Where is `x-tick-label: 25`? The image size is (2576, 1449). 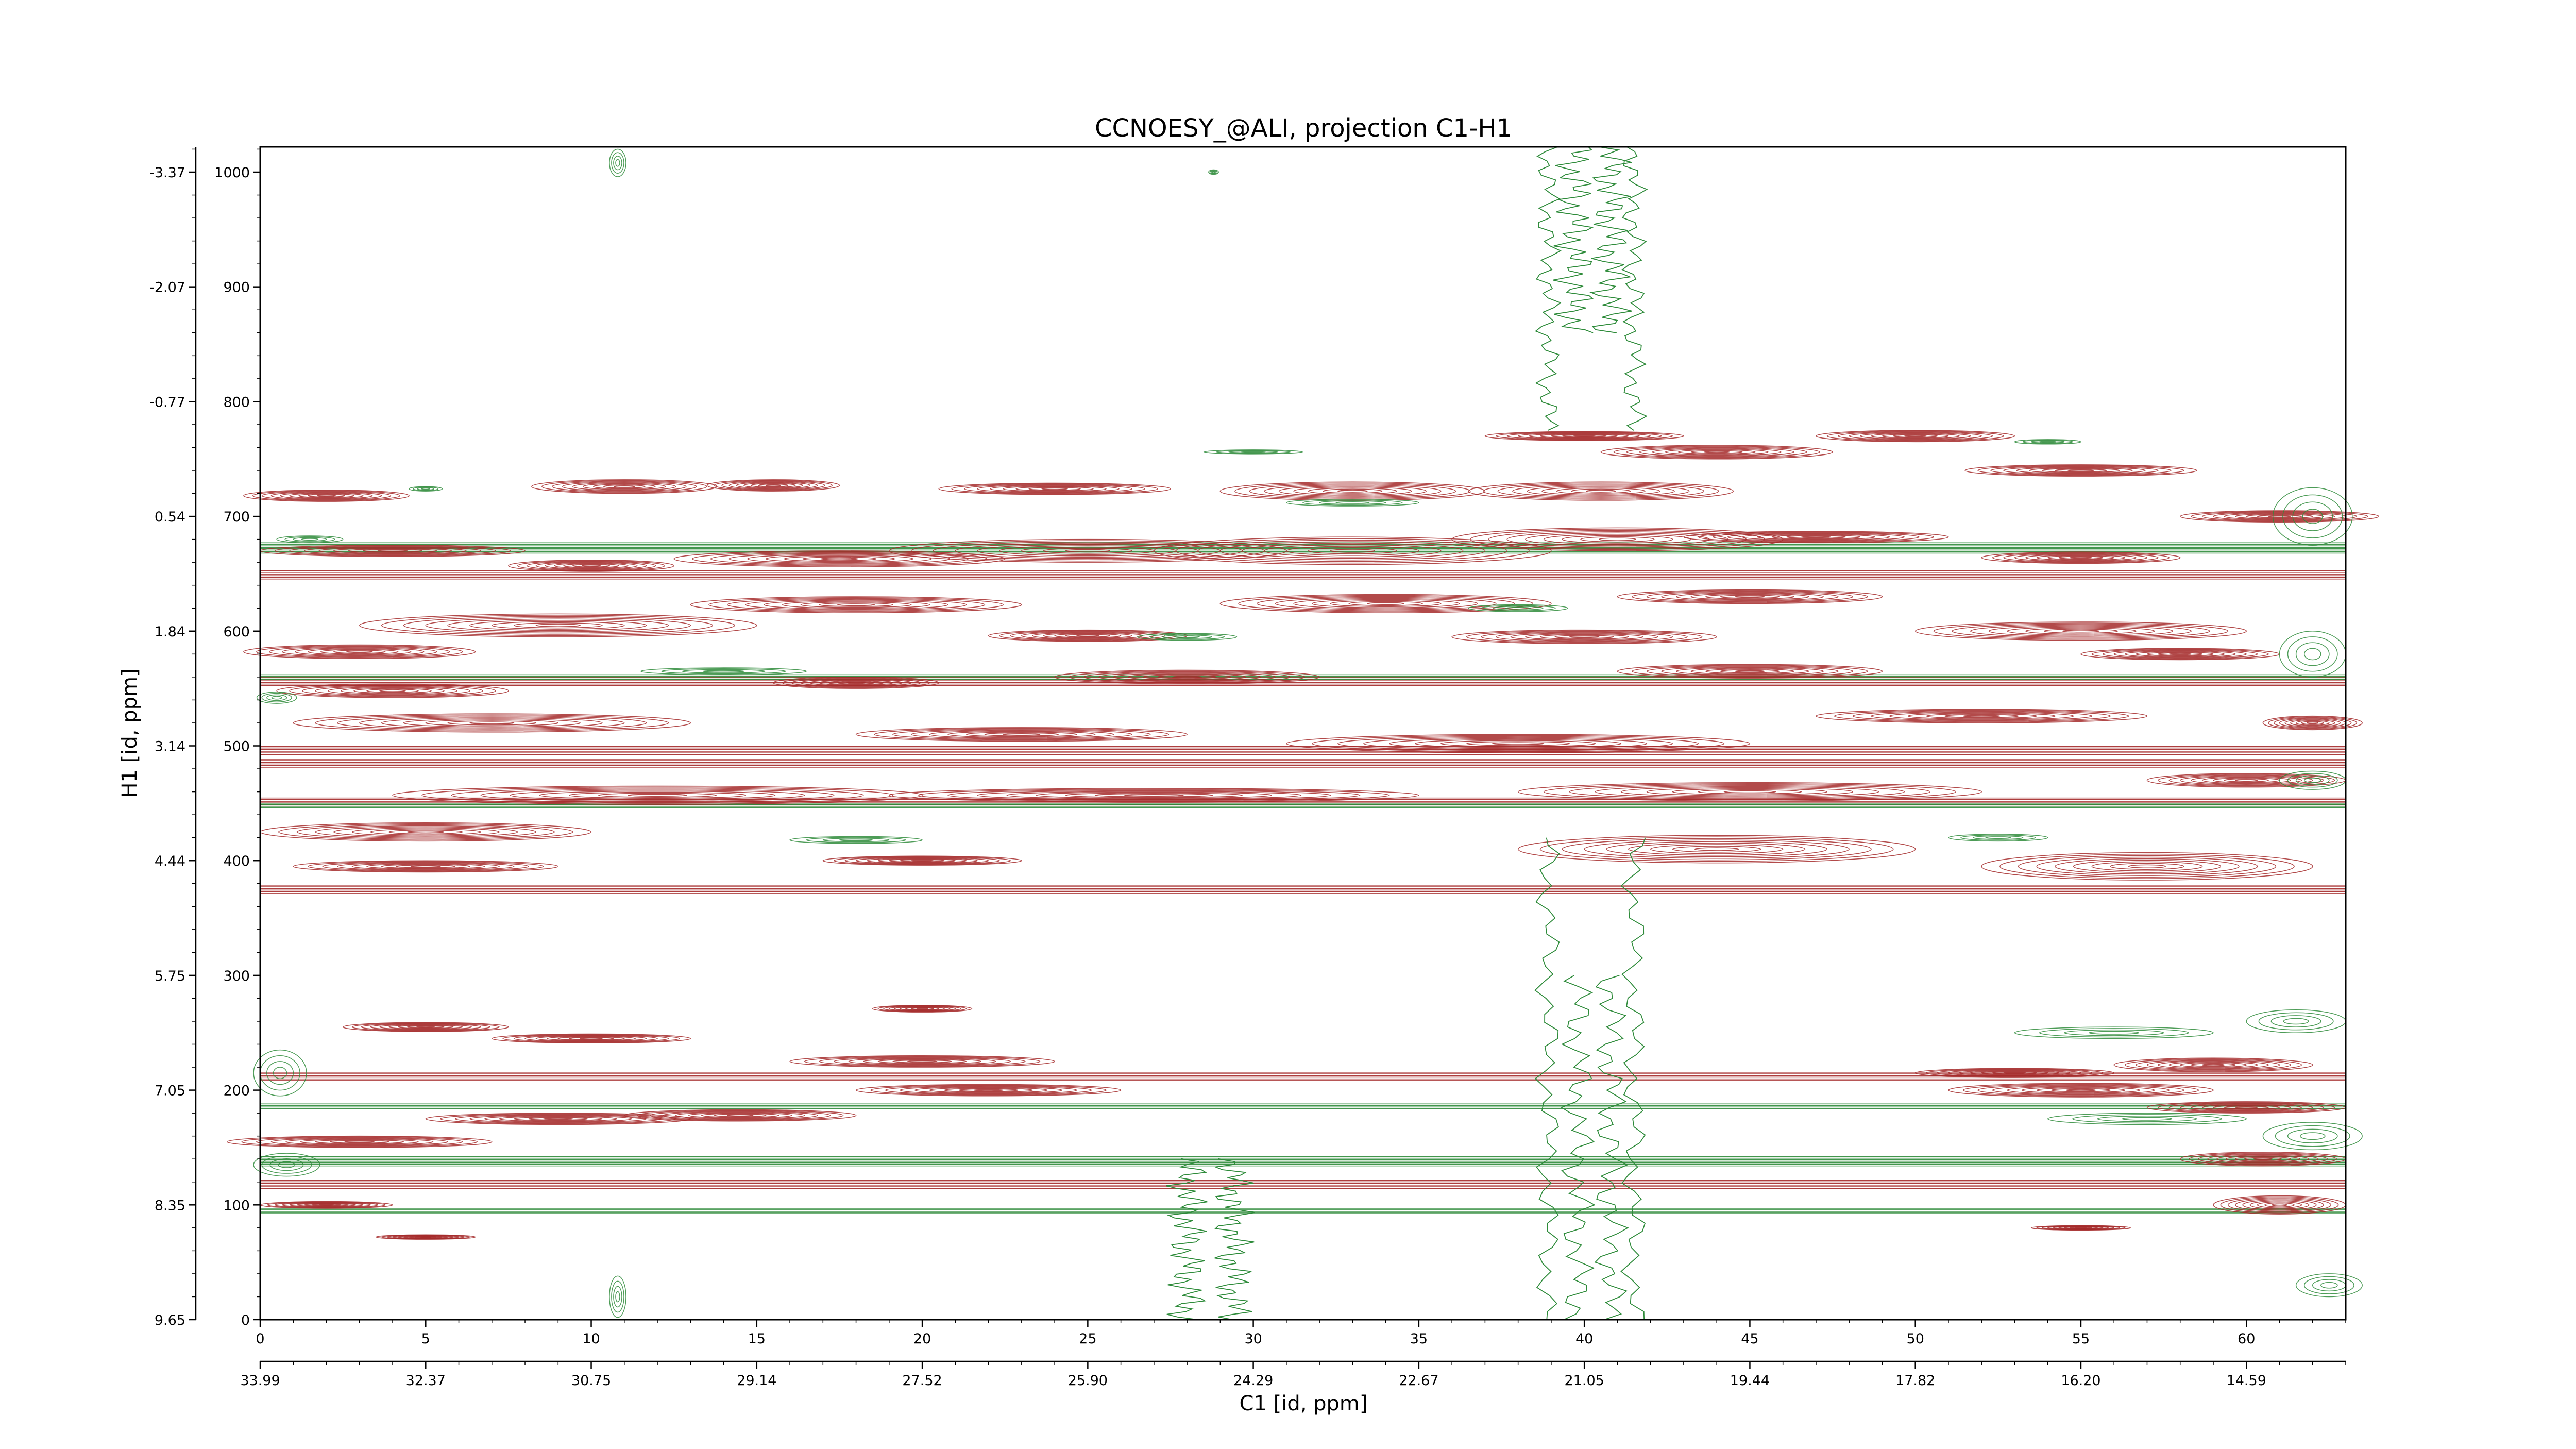 x-tick-label: 25 is located at coordinates (1087, 1339).